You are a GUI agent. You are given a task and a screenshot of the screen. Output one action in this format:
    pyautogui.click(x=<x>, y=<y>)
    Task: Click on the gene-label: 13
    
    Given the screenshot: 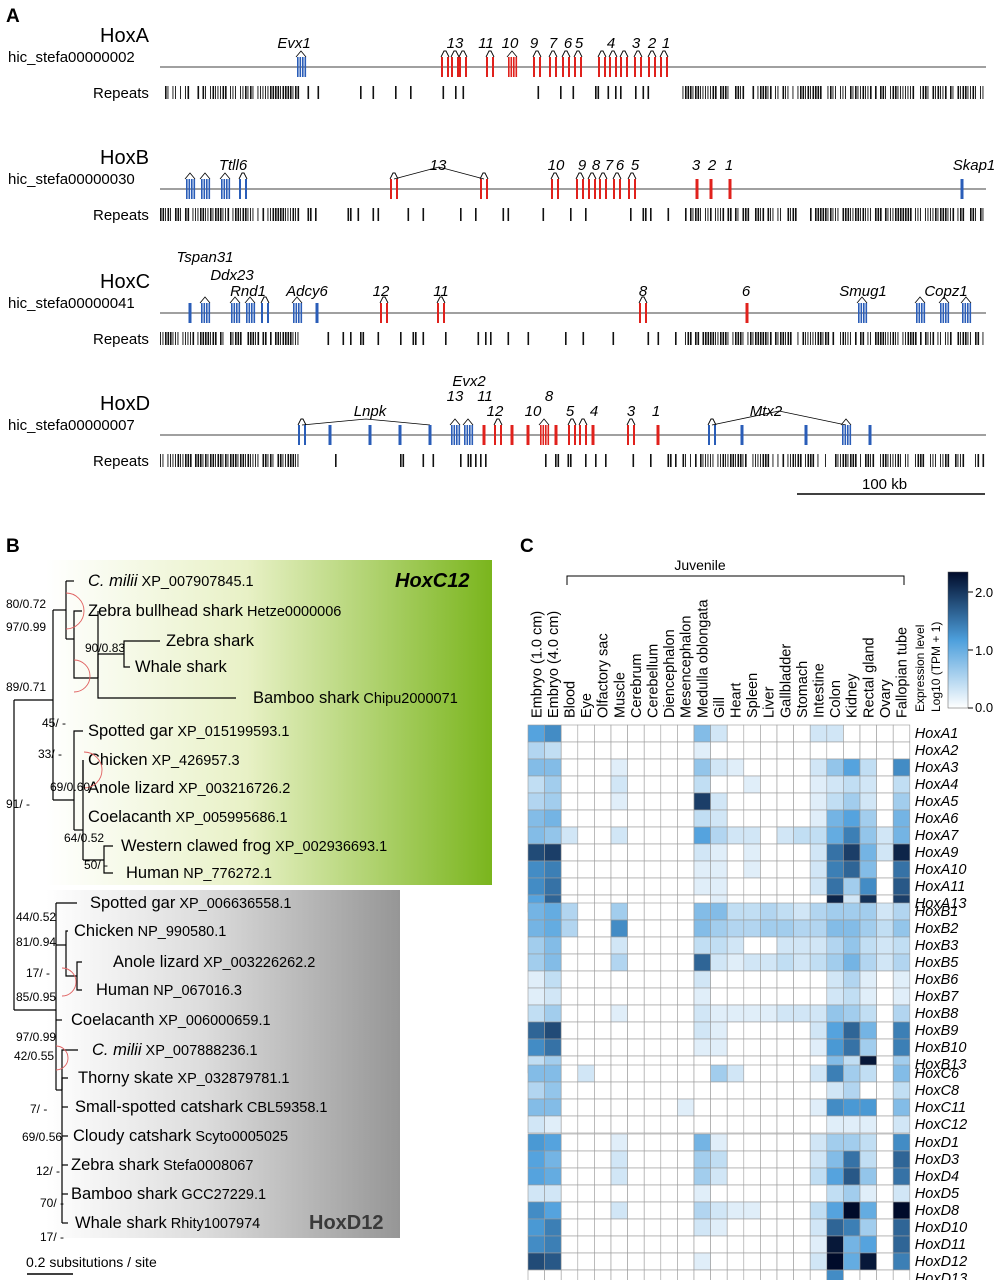 What is the action you would take?
    pyautogui.click(x=455, y=396)
    